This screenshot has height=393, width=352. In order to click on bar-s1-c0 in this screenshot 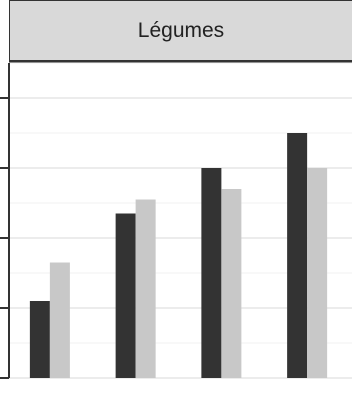, I will do `click(59, 320)`.